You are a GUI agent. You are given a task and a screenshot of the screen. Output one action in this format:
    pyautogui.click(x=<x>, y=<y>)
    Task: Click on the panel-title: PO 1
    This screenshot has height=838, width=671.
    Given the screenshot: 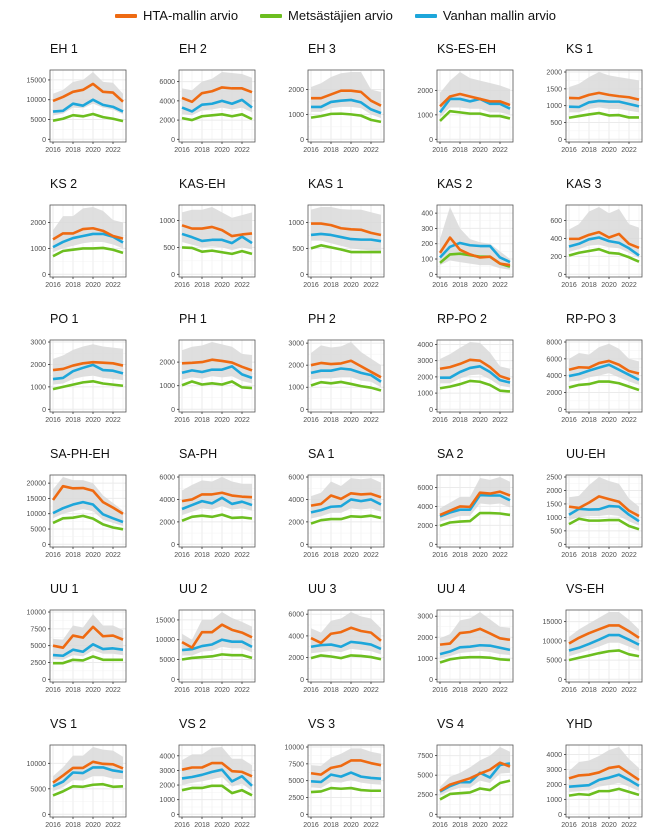 What is the action you would take?
    pyautogui.click(x=64, y=319)
    